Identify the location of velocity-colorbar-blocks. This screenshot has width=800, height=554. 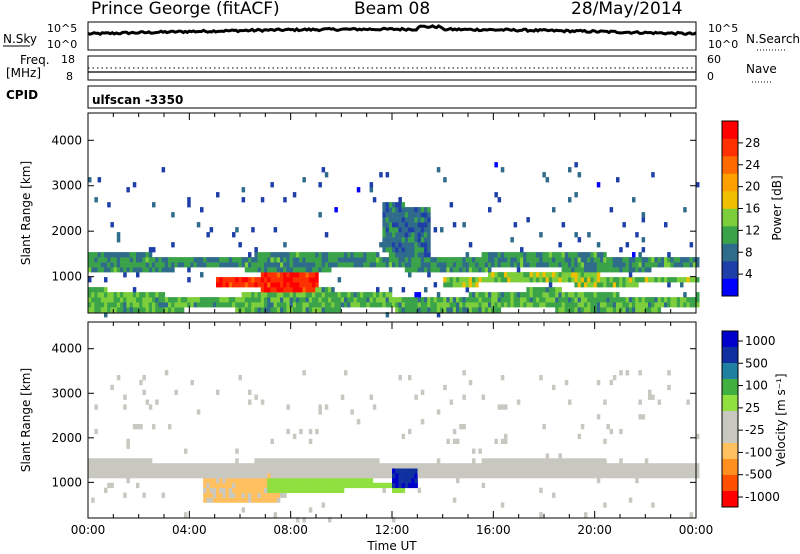
(730, 419).